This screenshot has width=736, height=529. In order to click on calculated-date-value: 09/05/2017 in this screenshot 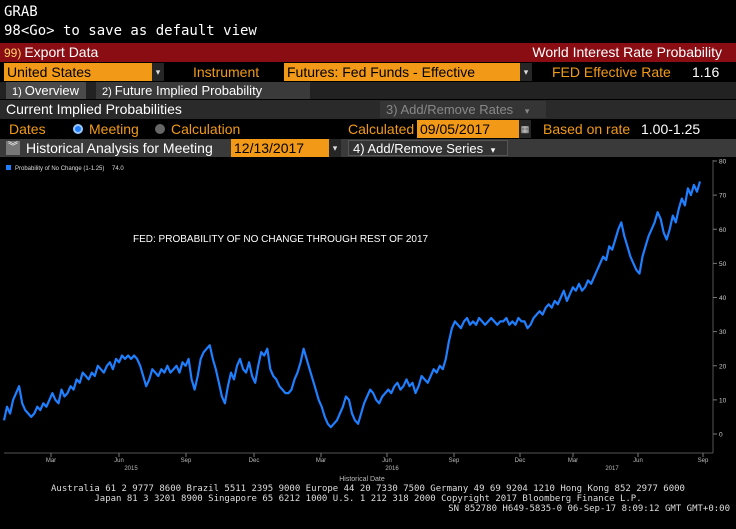, I will do `click(455, 129)`.